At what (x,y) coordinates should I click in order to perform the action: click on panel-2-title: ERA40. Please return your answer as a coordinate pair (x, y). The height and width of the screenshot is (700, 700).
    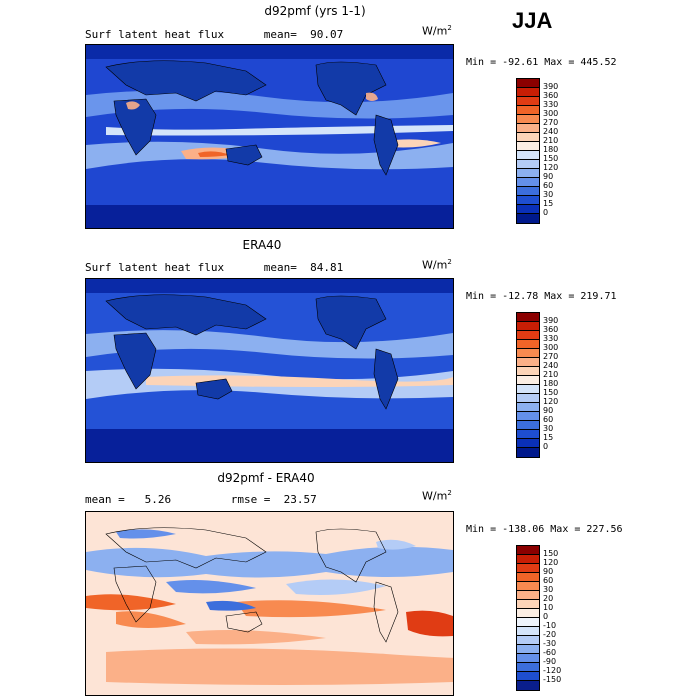
    Looking at the image, I should click on (262, 245).